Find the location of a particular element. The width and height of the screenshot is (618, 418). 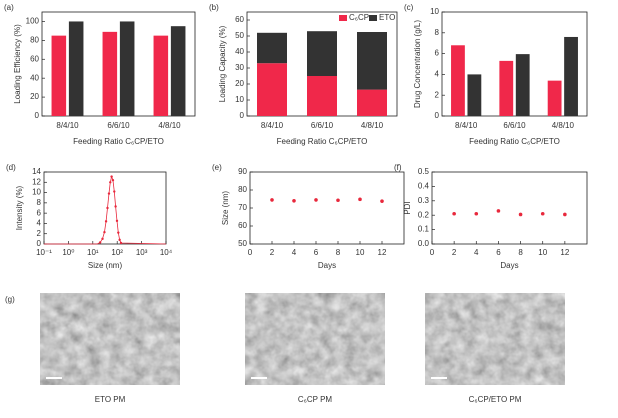

y-tick-label: 0.1 is located at coordinates (424, 229).